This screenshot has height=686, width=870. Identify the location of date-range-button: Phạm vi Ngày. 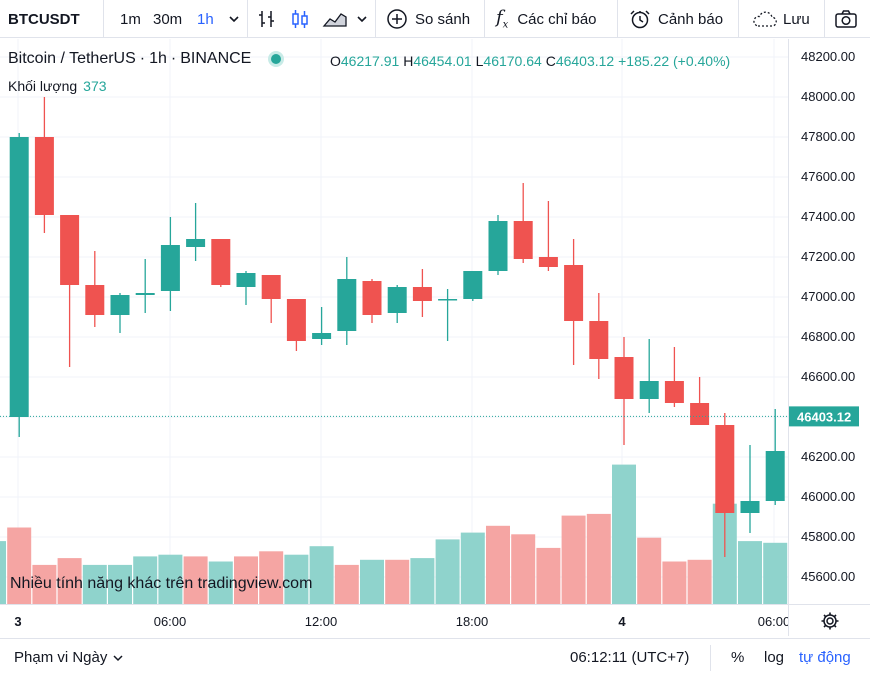
(69, 657).